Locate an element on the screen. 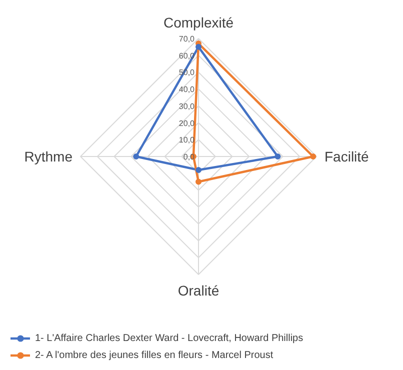 Image resolution: width=403 pixels, height=370 pixels. y-tick-label: 70,0 is located at coordinates (187, 39).